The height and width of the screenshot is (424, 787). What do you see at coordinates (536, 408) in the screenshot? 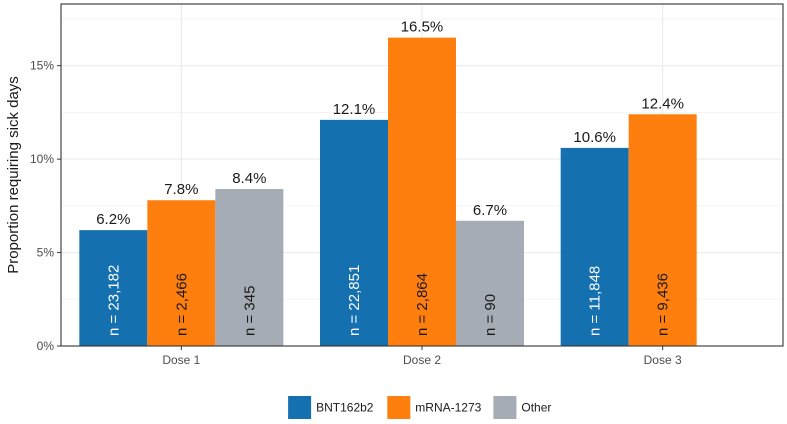
I see `legend-label: Other` at bounding box center [536, 408].